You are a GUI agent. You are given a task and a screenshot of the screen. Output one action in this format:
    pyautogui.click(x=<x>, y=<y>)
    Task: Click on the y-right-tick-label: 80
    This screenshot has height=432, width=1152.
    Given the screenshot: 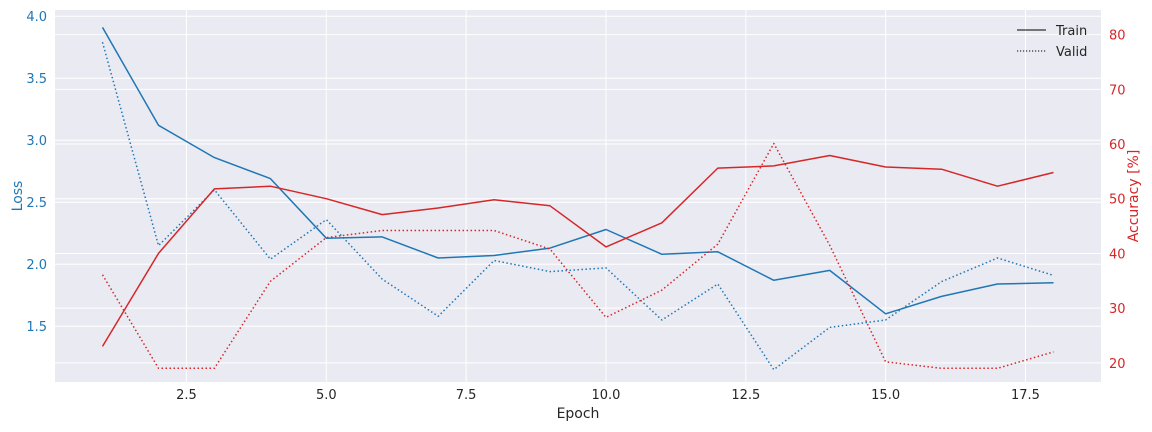 What is the action you would take?
    pyautogui.click(x=1117, y=36)
    